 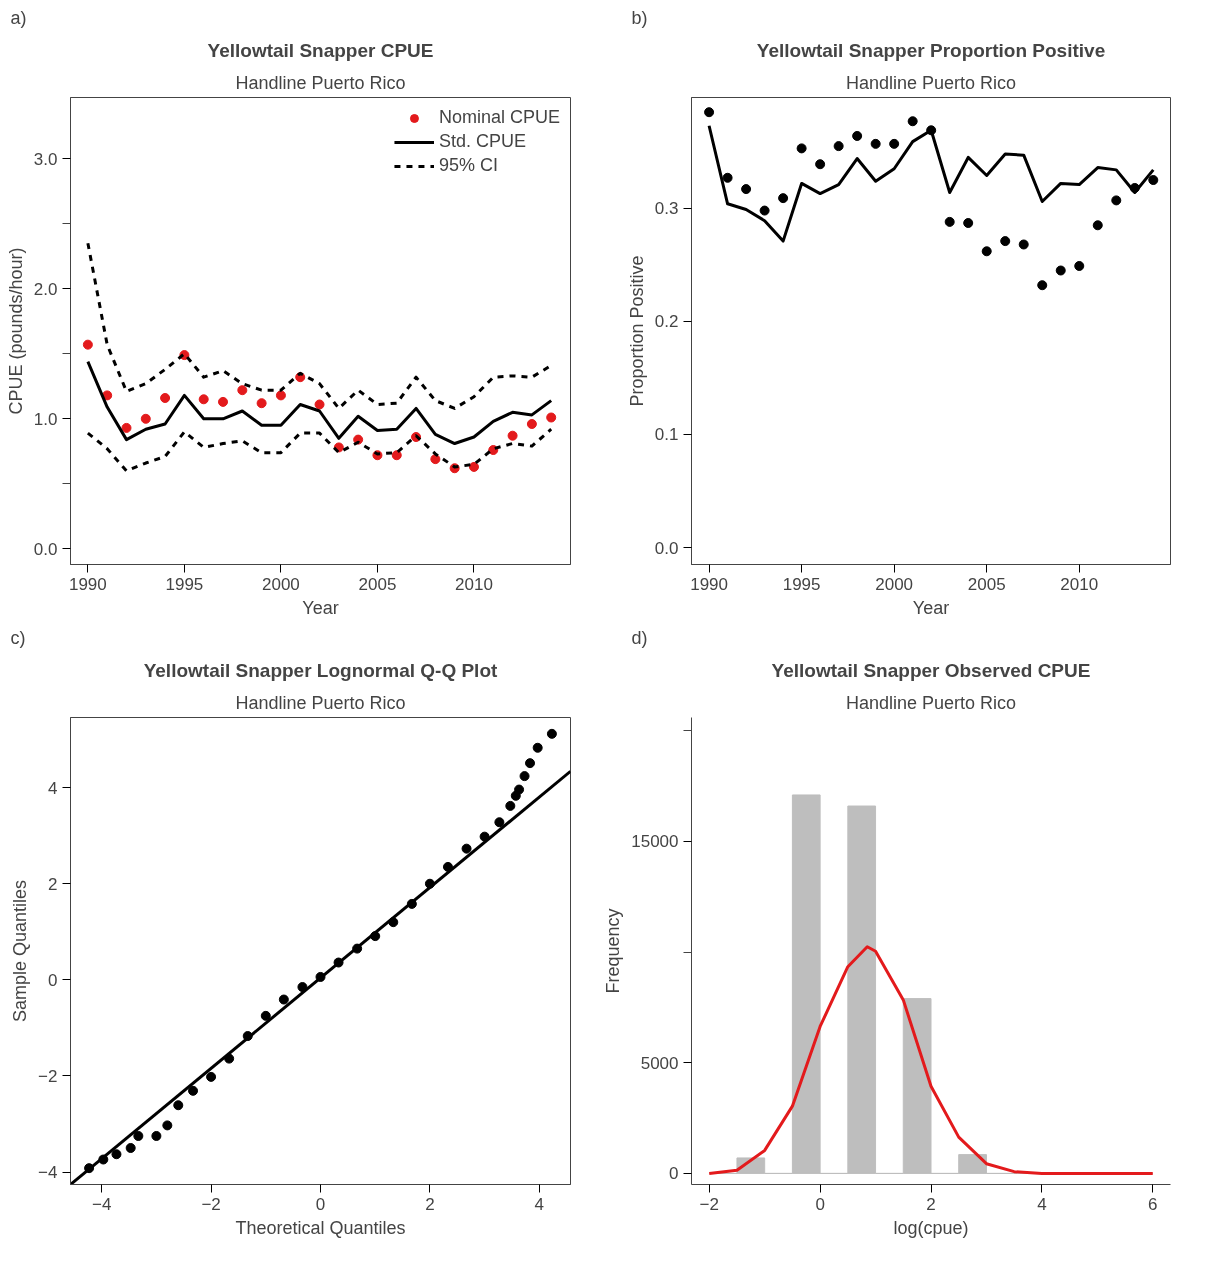 What do you see at coordinates (15, 331) in the screenshot?
I see `y-axis-title: CPUE (pounds/hour)` at bounding box center [15, 331].